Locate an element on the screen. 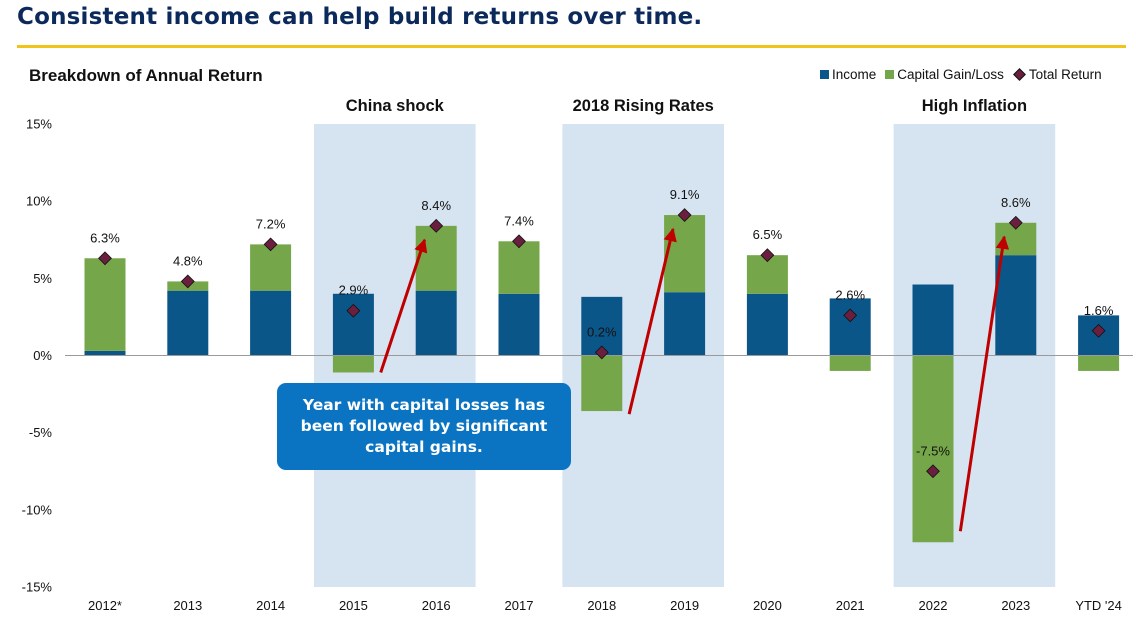 The image size is (1136, 633). total-return-label: -7.5% is located at coordinates (933, 450).